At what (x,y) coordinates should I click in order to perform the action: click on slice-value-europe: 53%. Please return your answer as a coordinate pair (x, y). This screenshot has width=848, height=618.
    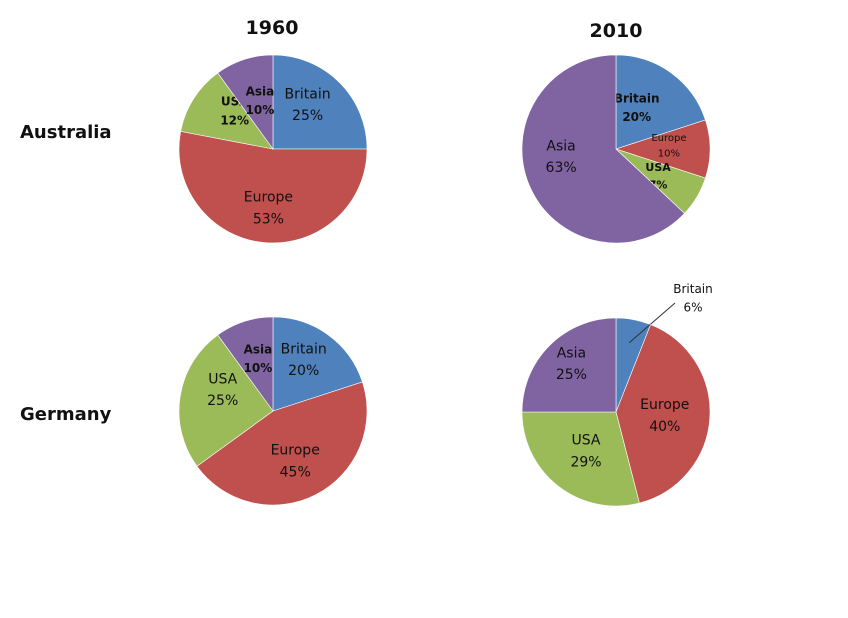
    Looking at the image, I should click on (268, 219).